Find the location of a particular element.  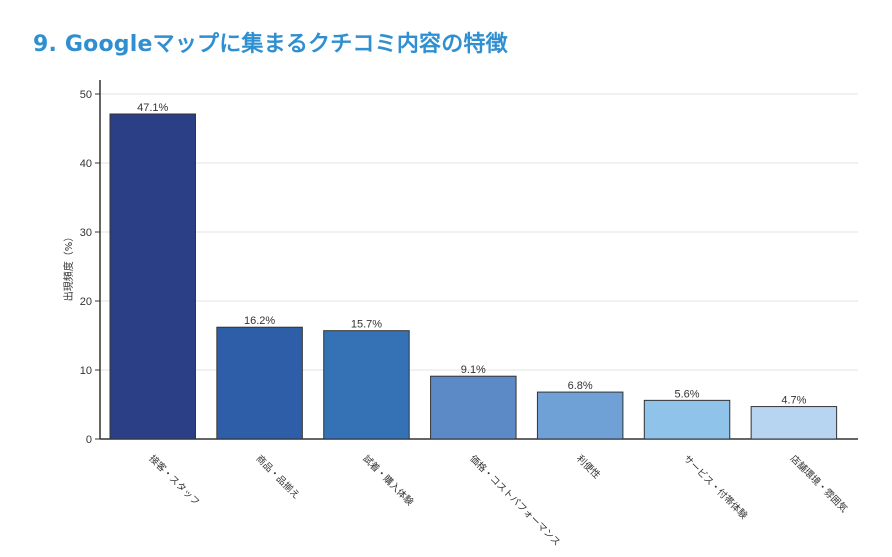

y-tick-label: 0 is located at coordinates (89, 440).